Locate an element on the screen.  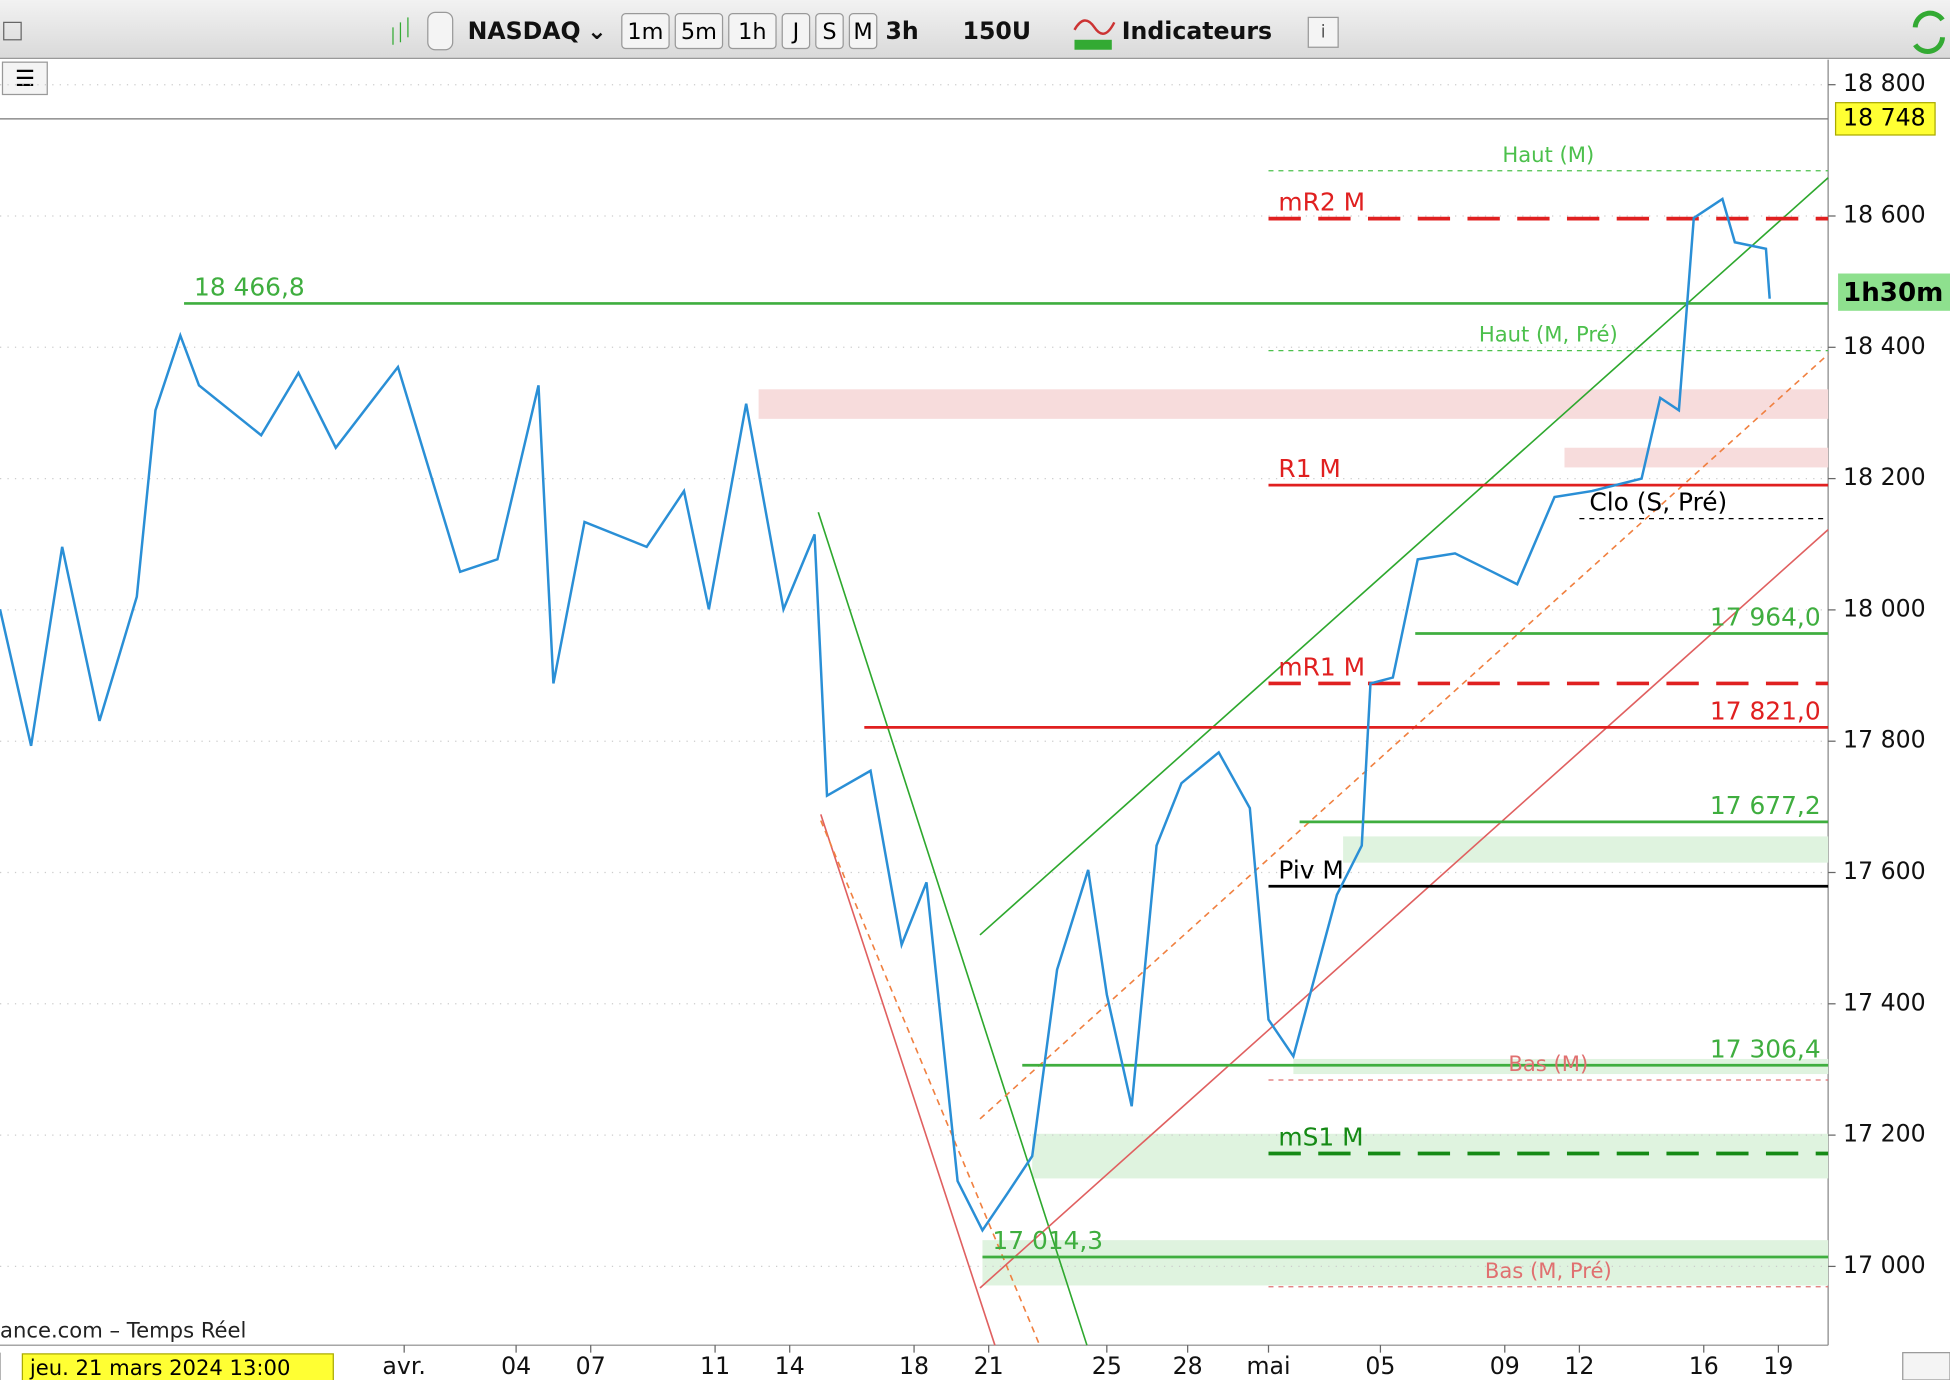
x-tick-label: 07 is located at coordinates (591, 1366).